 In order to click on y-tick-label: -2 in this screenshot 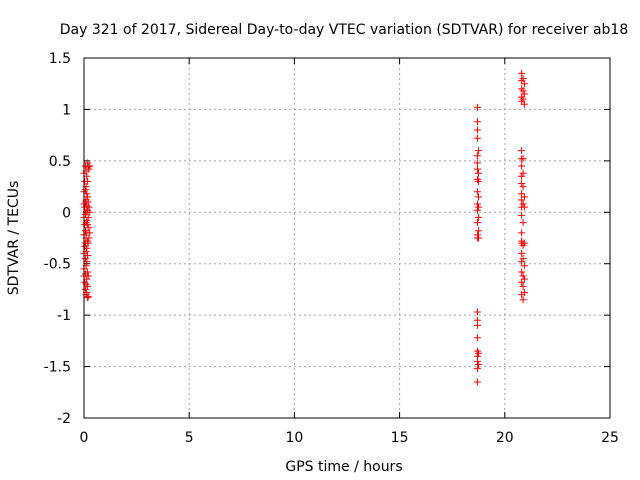, I will do `click(64, 419)`.